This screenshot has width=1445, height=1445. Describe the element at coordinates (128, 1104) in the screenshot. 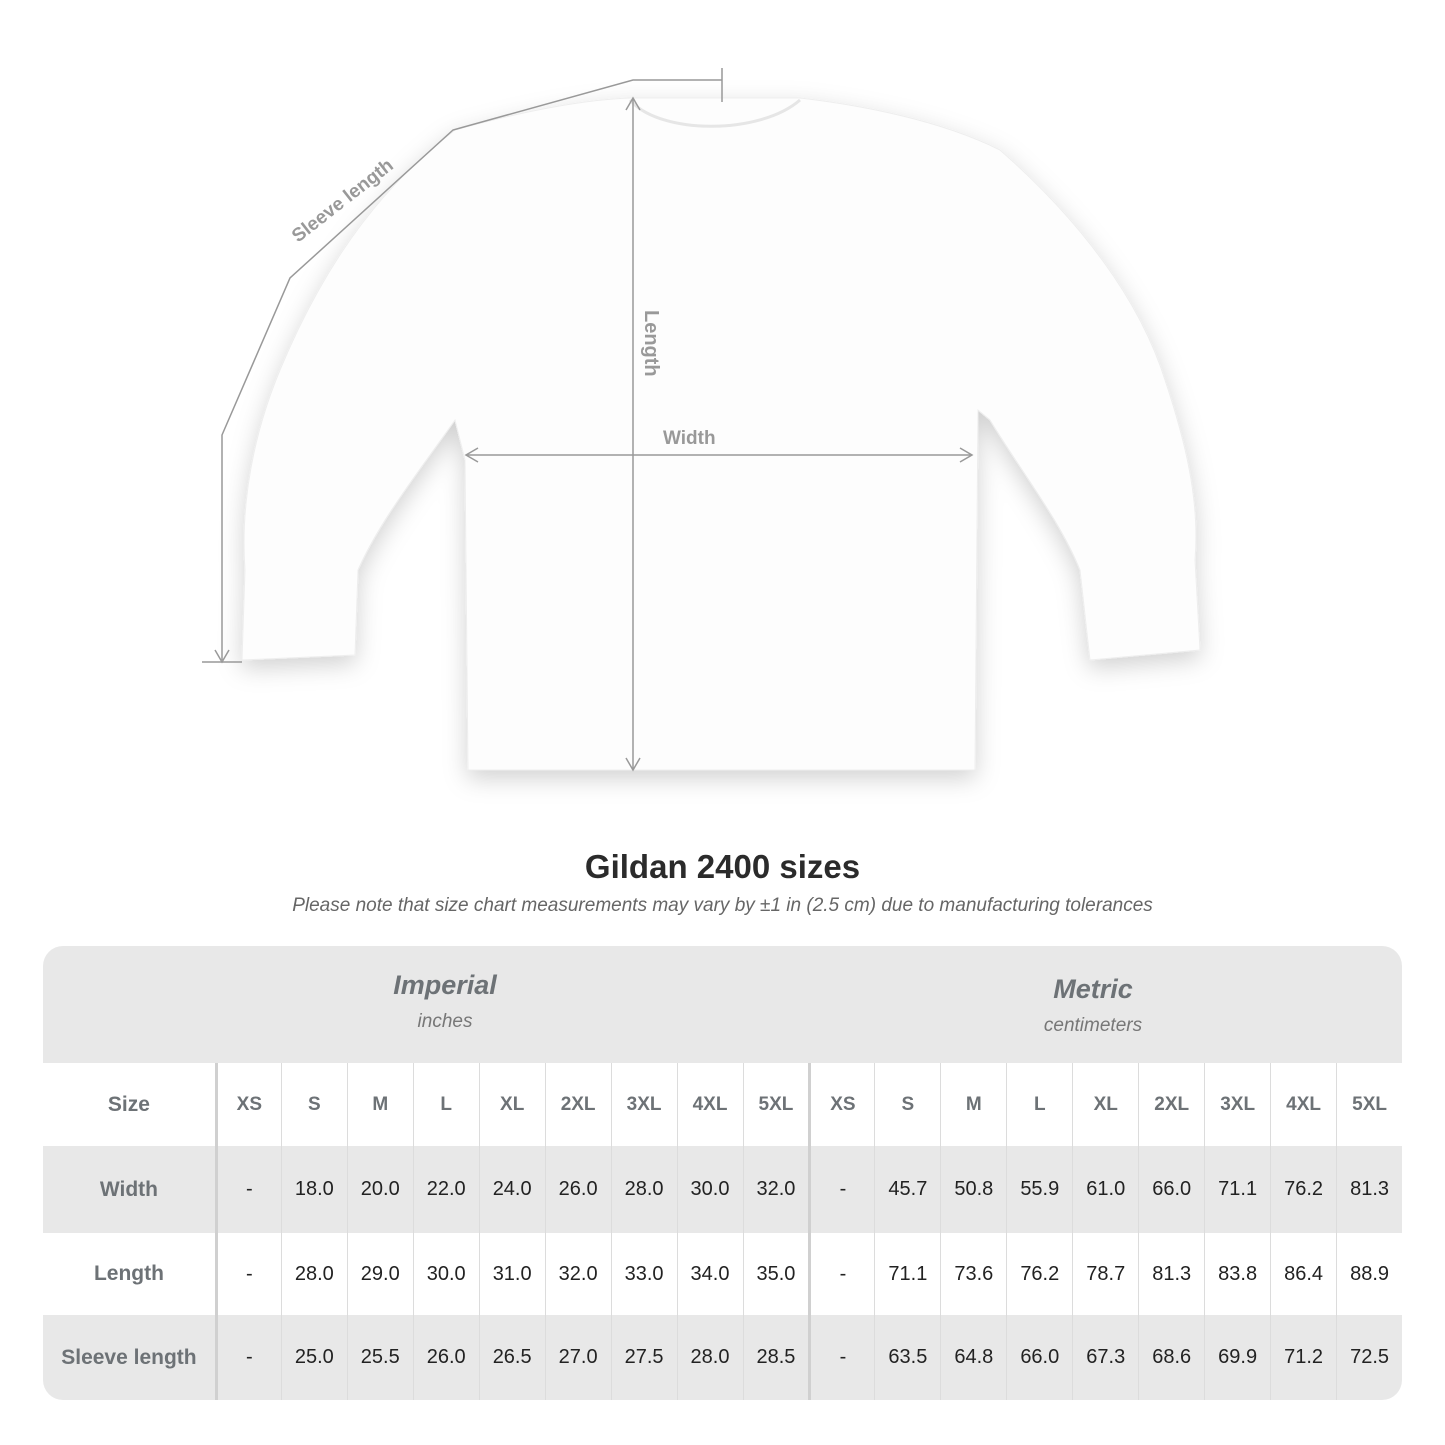

I see `row-label: Size` at that location.